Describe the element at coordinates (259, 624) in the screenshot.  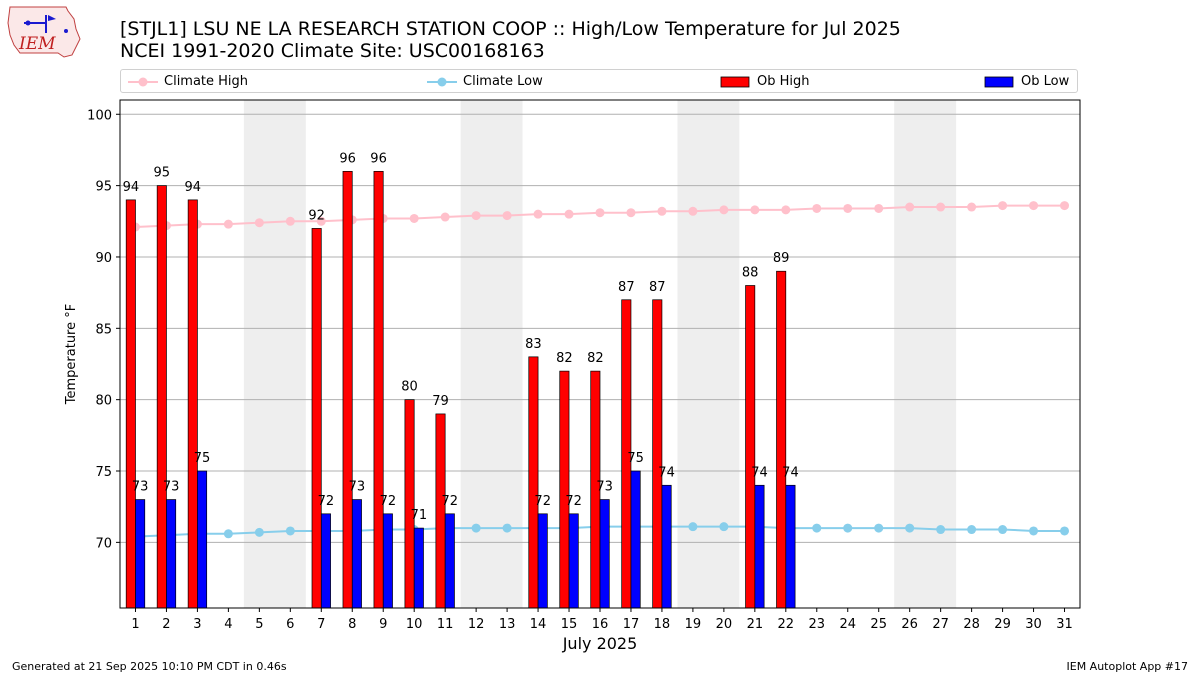
I see `x-tick-label: 5` at that location.